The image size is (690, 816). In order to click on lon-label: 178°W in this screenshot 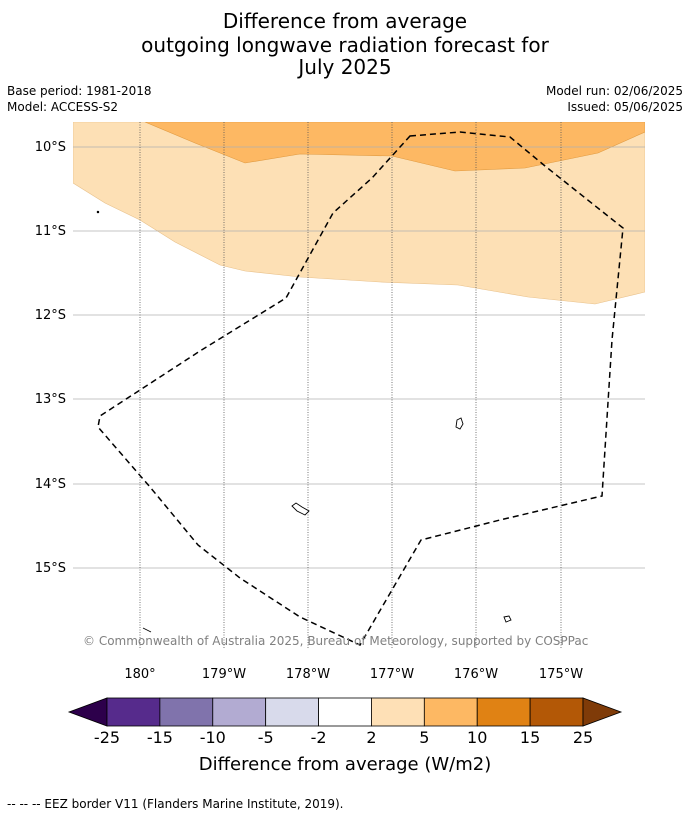, I will do `click(308, 674)`.